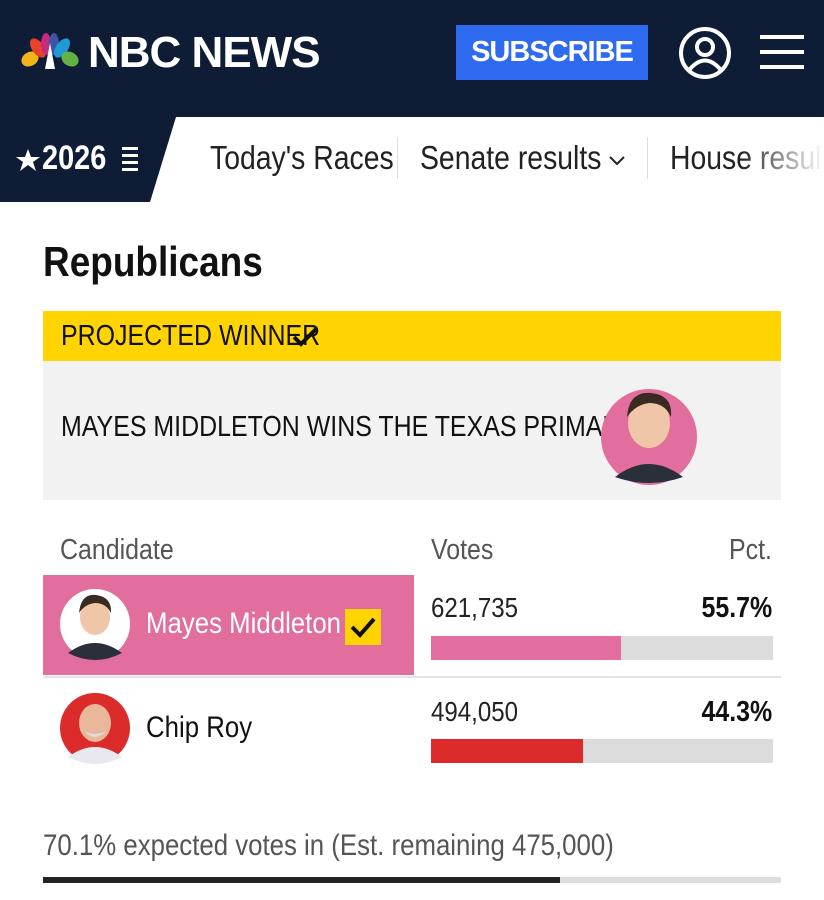 The width and height of the screenshot is (824, 900). I want to click on expected-percent: 70.1%, so click(80, 845).